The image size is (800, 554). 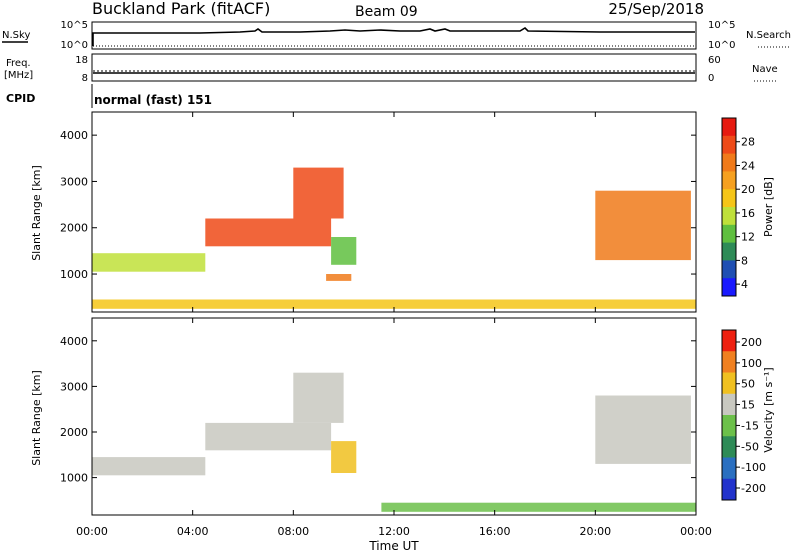 I want to click on nsky-trace, so click(x=393, y=36).